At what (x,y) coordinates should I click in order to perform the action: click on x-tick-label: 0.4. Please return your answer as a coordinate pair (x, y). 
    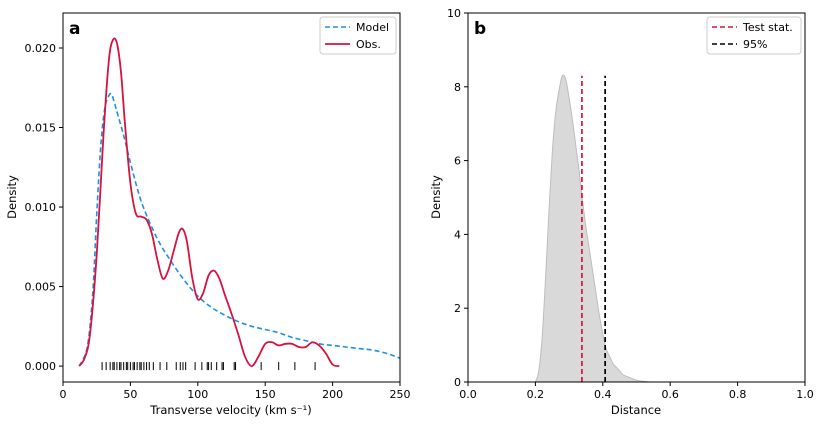
    Looking at the image, I should click on (603, 394).